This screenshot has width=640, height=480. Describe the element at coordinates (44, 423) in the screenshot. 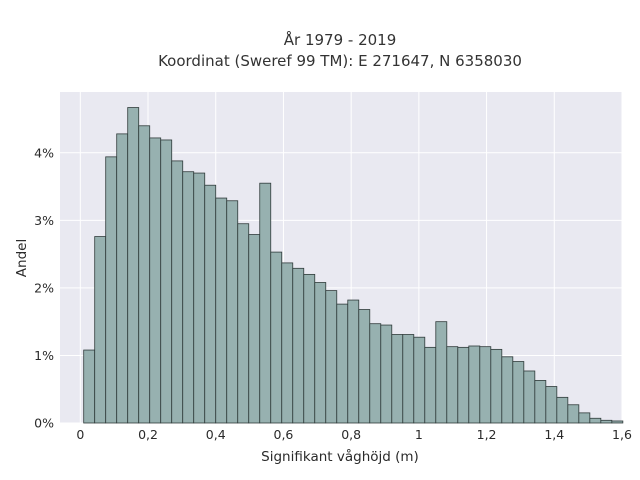

I see `y-tick-label-0: 0%` at that location.